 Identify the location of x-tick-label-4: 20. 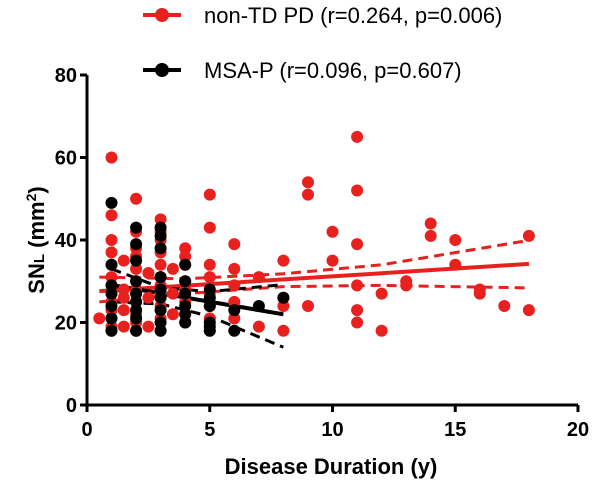
(578, 430).